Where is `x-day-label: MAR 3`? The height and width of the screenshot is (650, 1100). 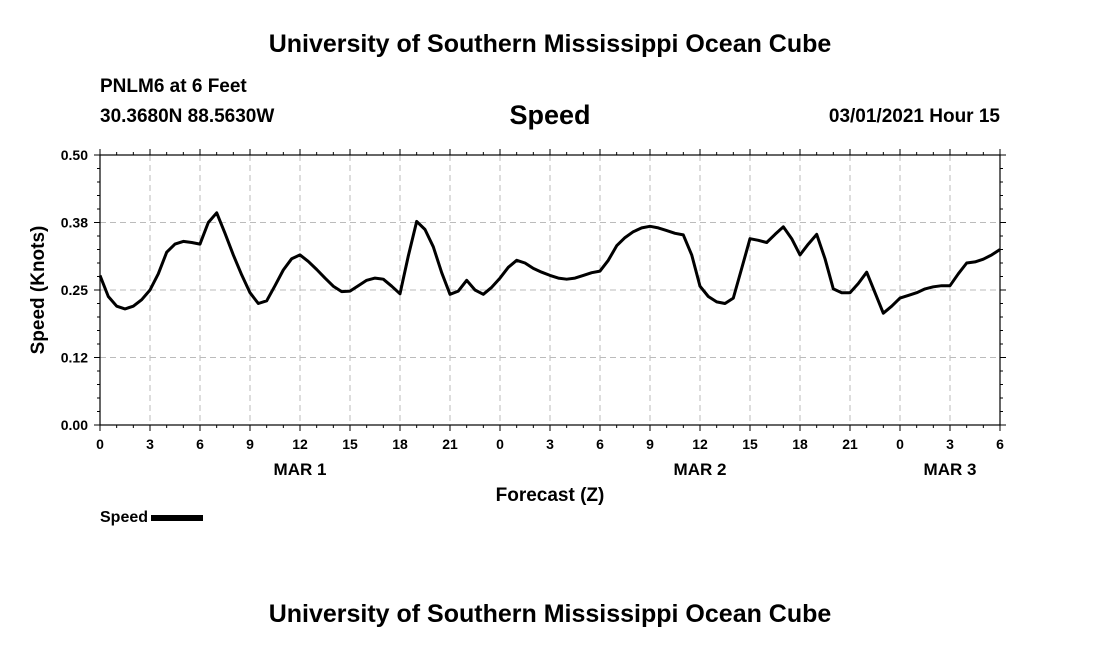
x-day-label: MAR 3 is located at coordinates (950, 469).